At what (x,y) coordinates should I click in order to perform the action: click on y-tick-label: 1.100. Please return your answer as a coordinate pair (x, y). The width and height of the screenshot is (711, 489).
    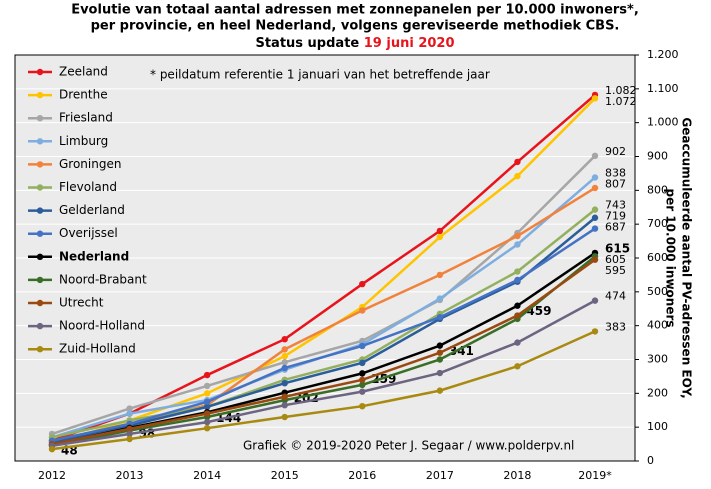
    Looking at the image, I should click on (663, 88).